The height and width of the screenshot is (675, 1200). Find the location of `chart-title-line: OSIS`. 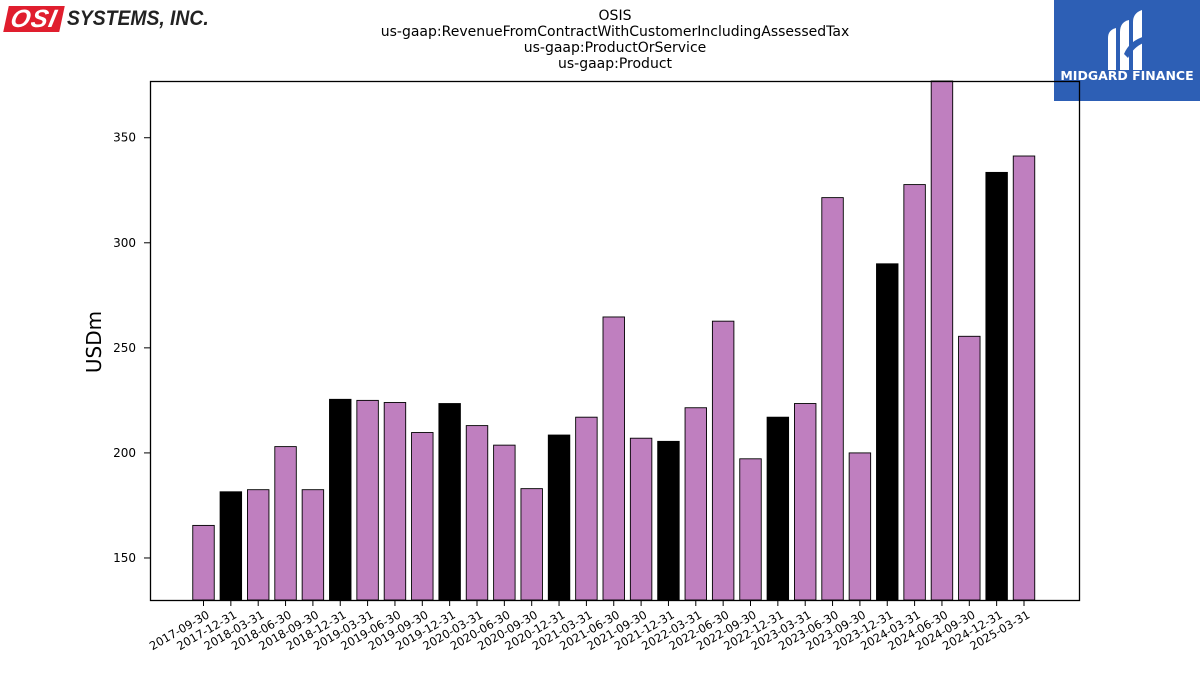

chart-title-line: OSIS is located at coordinates (615, 16).